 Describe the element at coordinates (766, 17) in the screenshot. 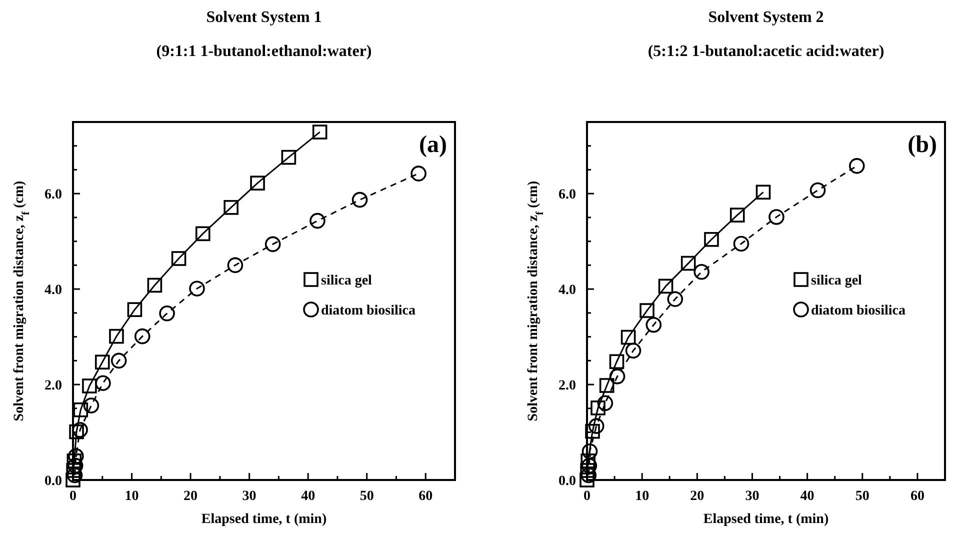

I see `chart-title: Solvent System 2` at that location.